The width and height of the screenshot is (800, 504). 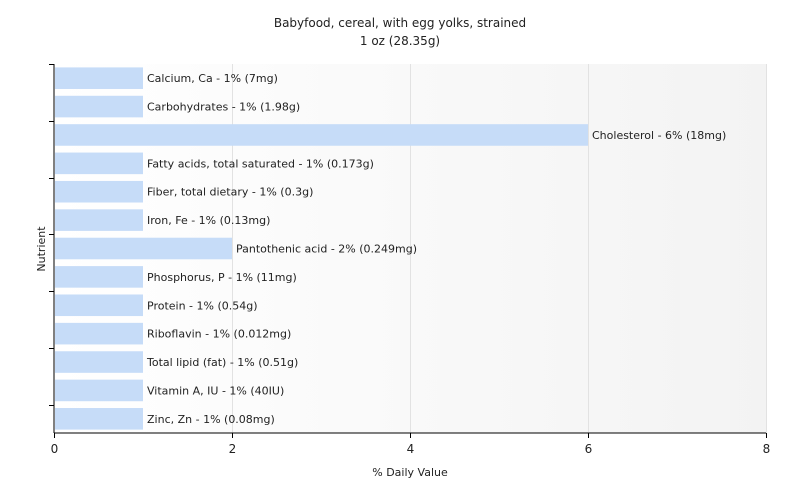 I want to click on x-tick-label: 4, so click(x=411, y=449).